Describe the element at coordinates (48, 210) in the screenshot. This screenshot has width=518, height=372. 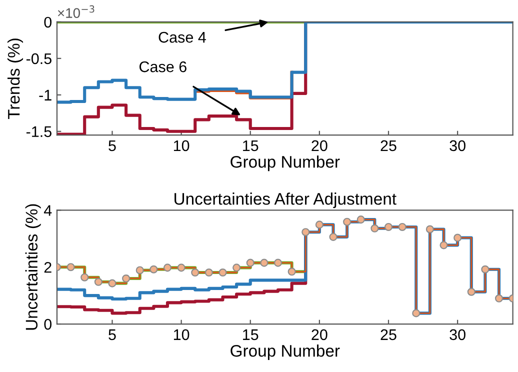
I see `y-tick-label: 4` at that location.